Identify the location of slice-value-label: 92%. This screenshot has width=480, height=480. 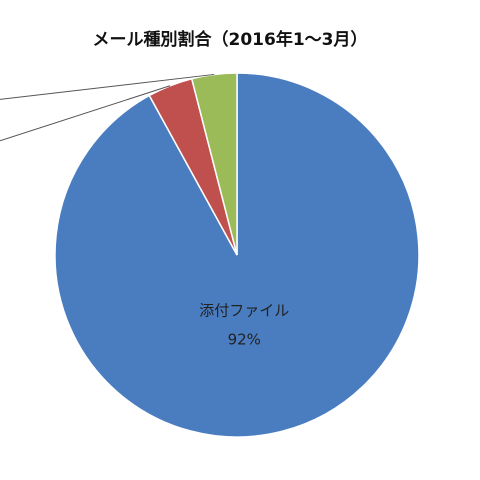
(244, 340).